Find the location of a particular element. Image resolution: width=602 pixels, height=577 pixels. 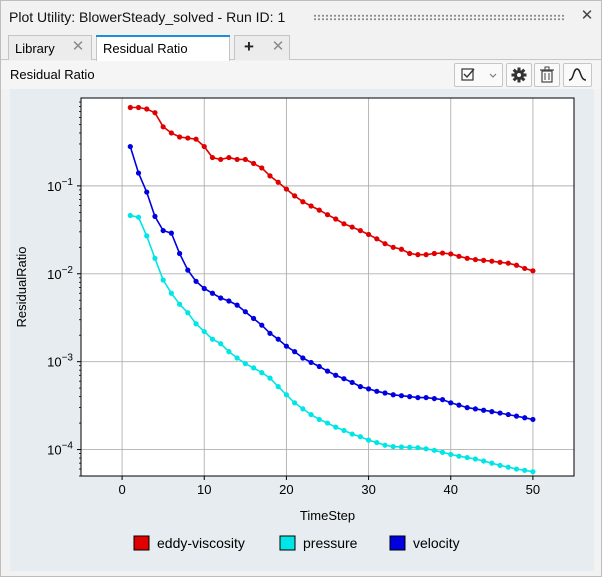

legend-label-velocity: velocity is located at coordinates (436, 543).